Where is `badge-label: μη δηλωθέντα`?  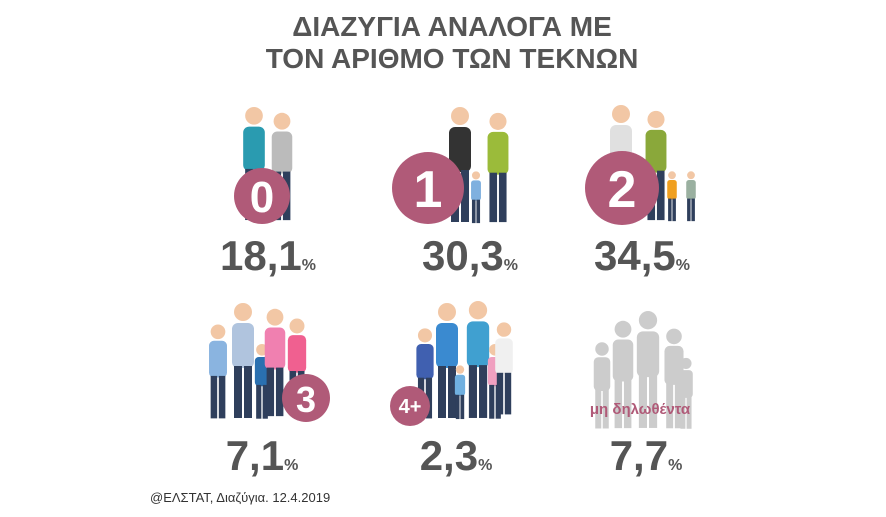
badge-label: μη δηλωθέντα is located at coordinates (640, 409).